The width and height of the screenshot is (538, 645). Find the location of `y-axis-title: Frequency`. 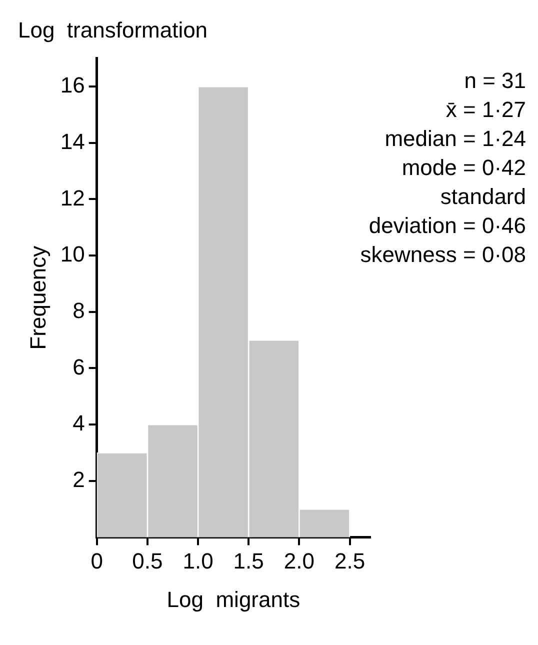

y-axis-title: Frequency is located at coordinates (37, 298).